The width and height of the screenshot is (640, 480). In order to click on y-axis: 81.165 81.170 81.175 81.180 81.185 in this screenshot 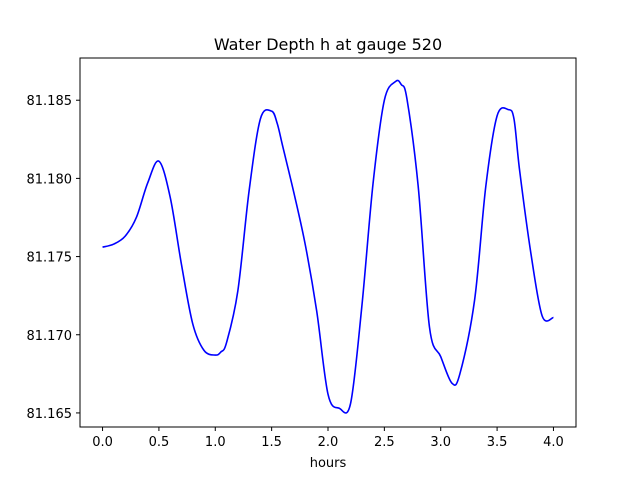, I will do `click(53, 258)`.